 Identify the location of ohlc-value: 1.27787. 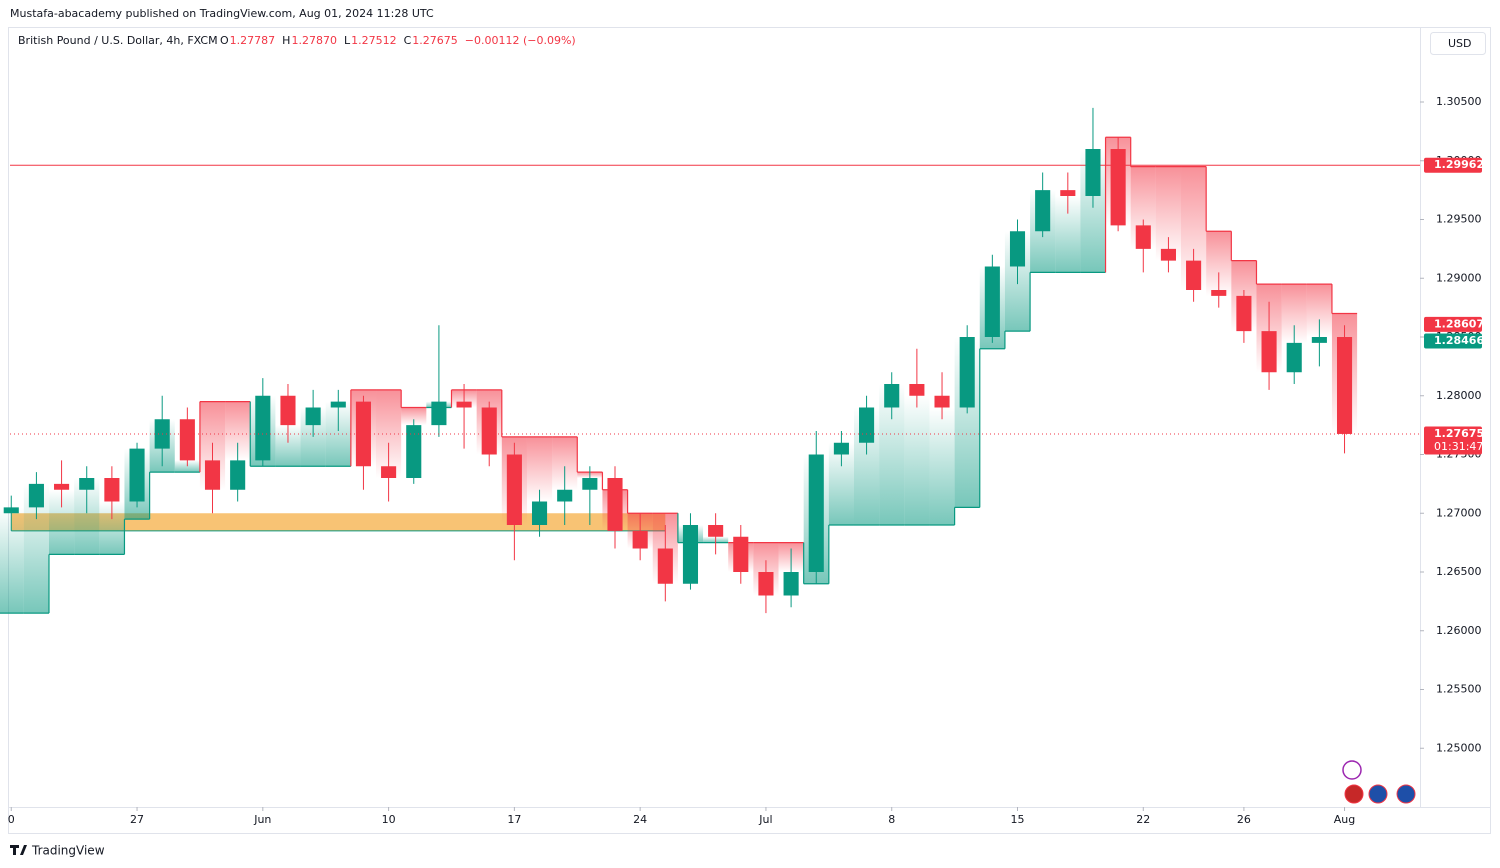
(253, 40).